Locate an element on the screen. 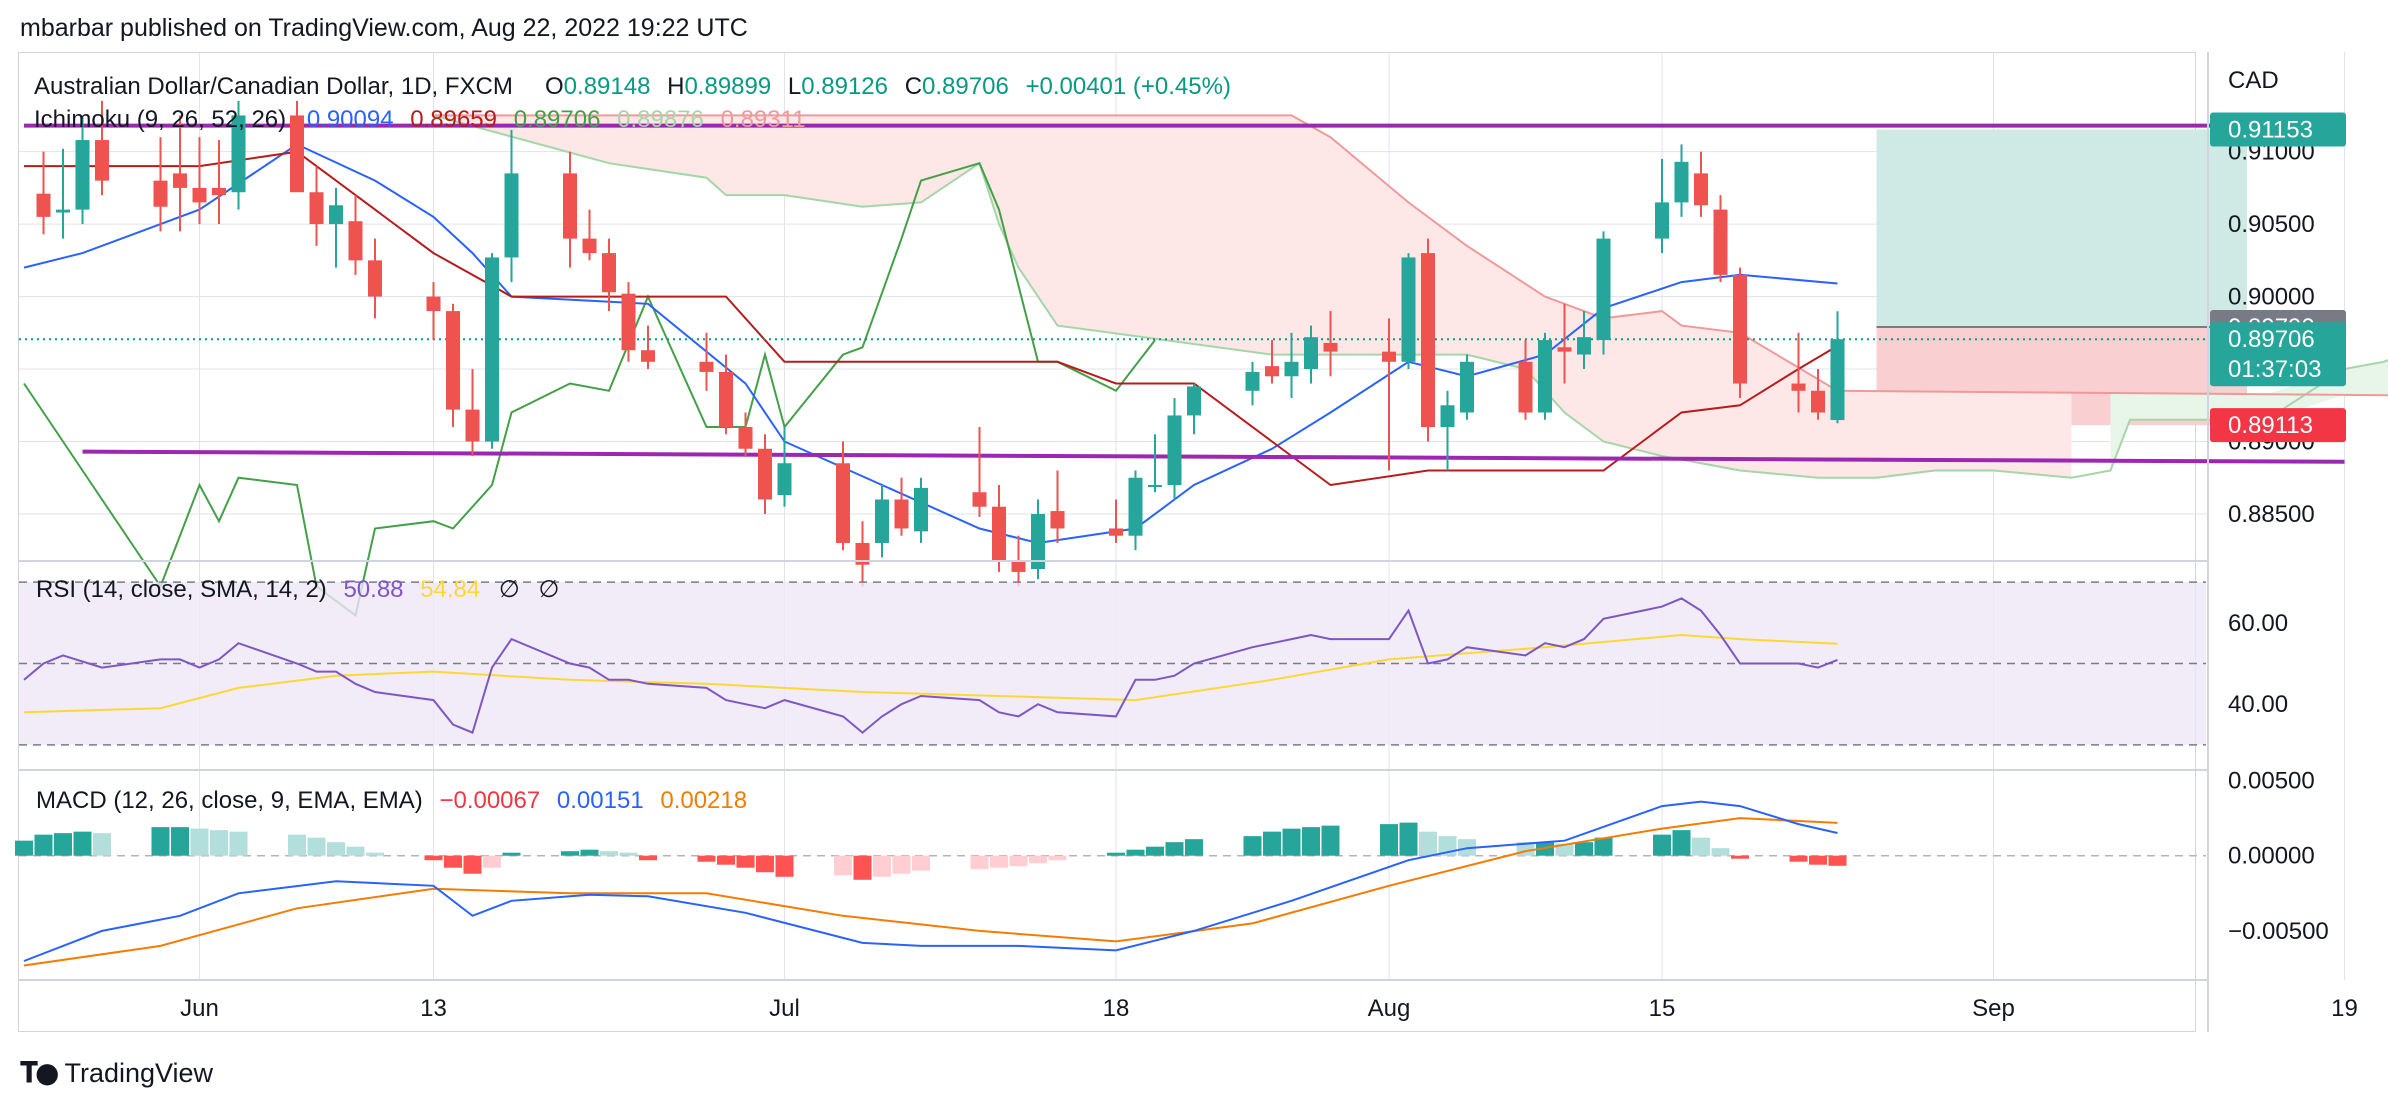 The width and height of the screenshot is (2388, 1106). ichimoku-base-value: 0.89659 is located at coordinates (453, 119).